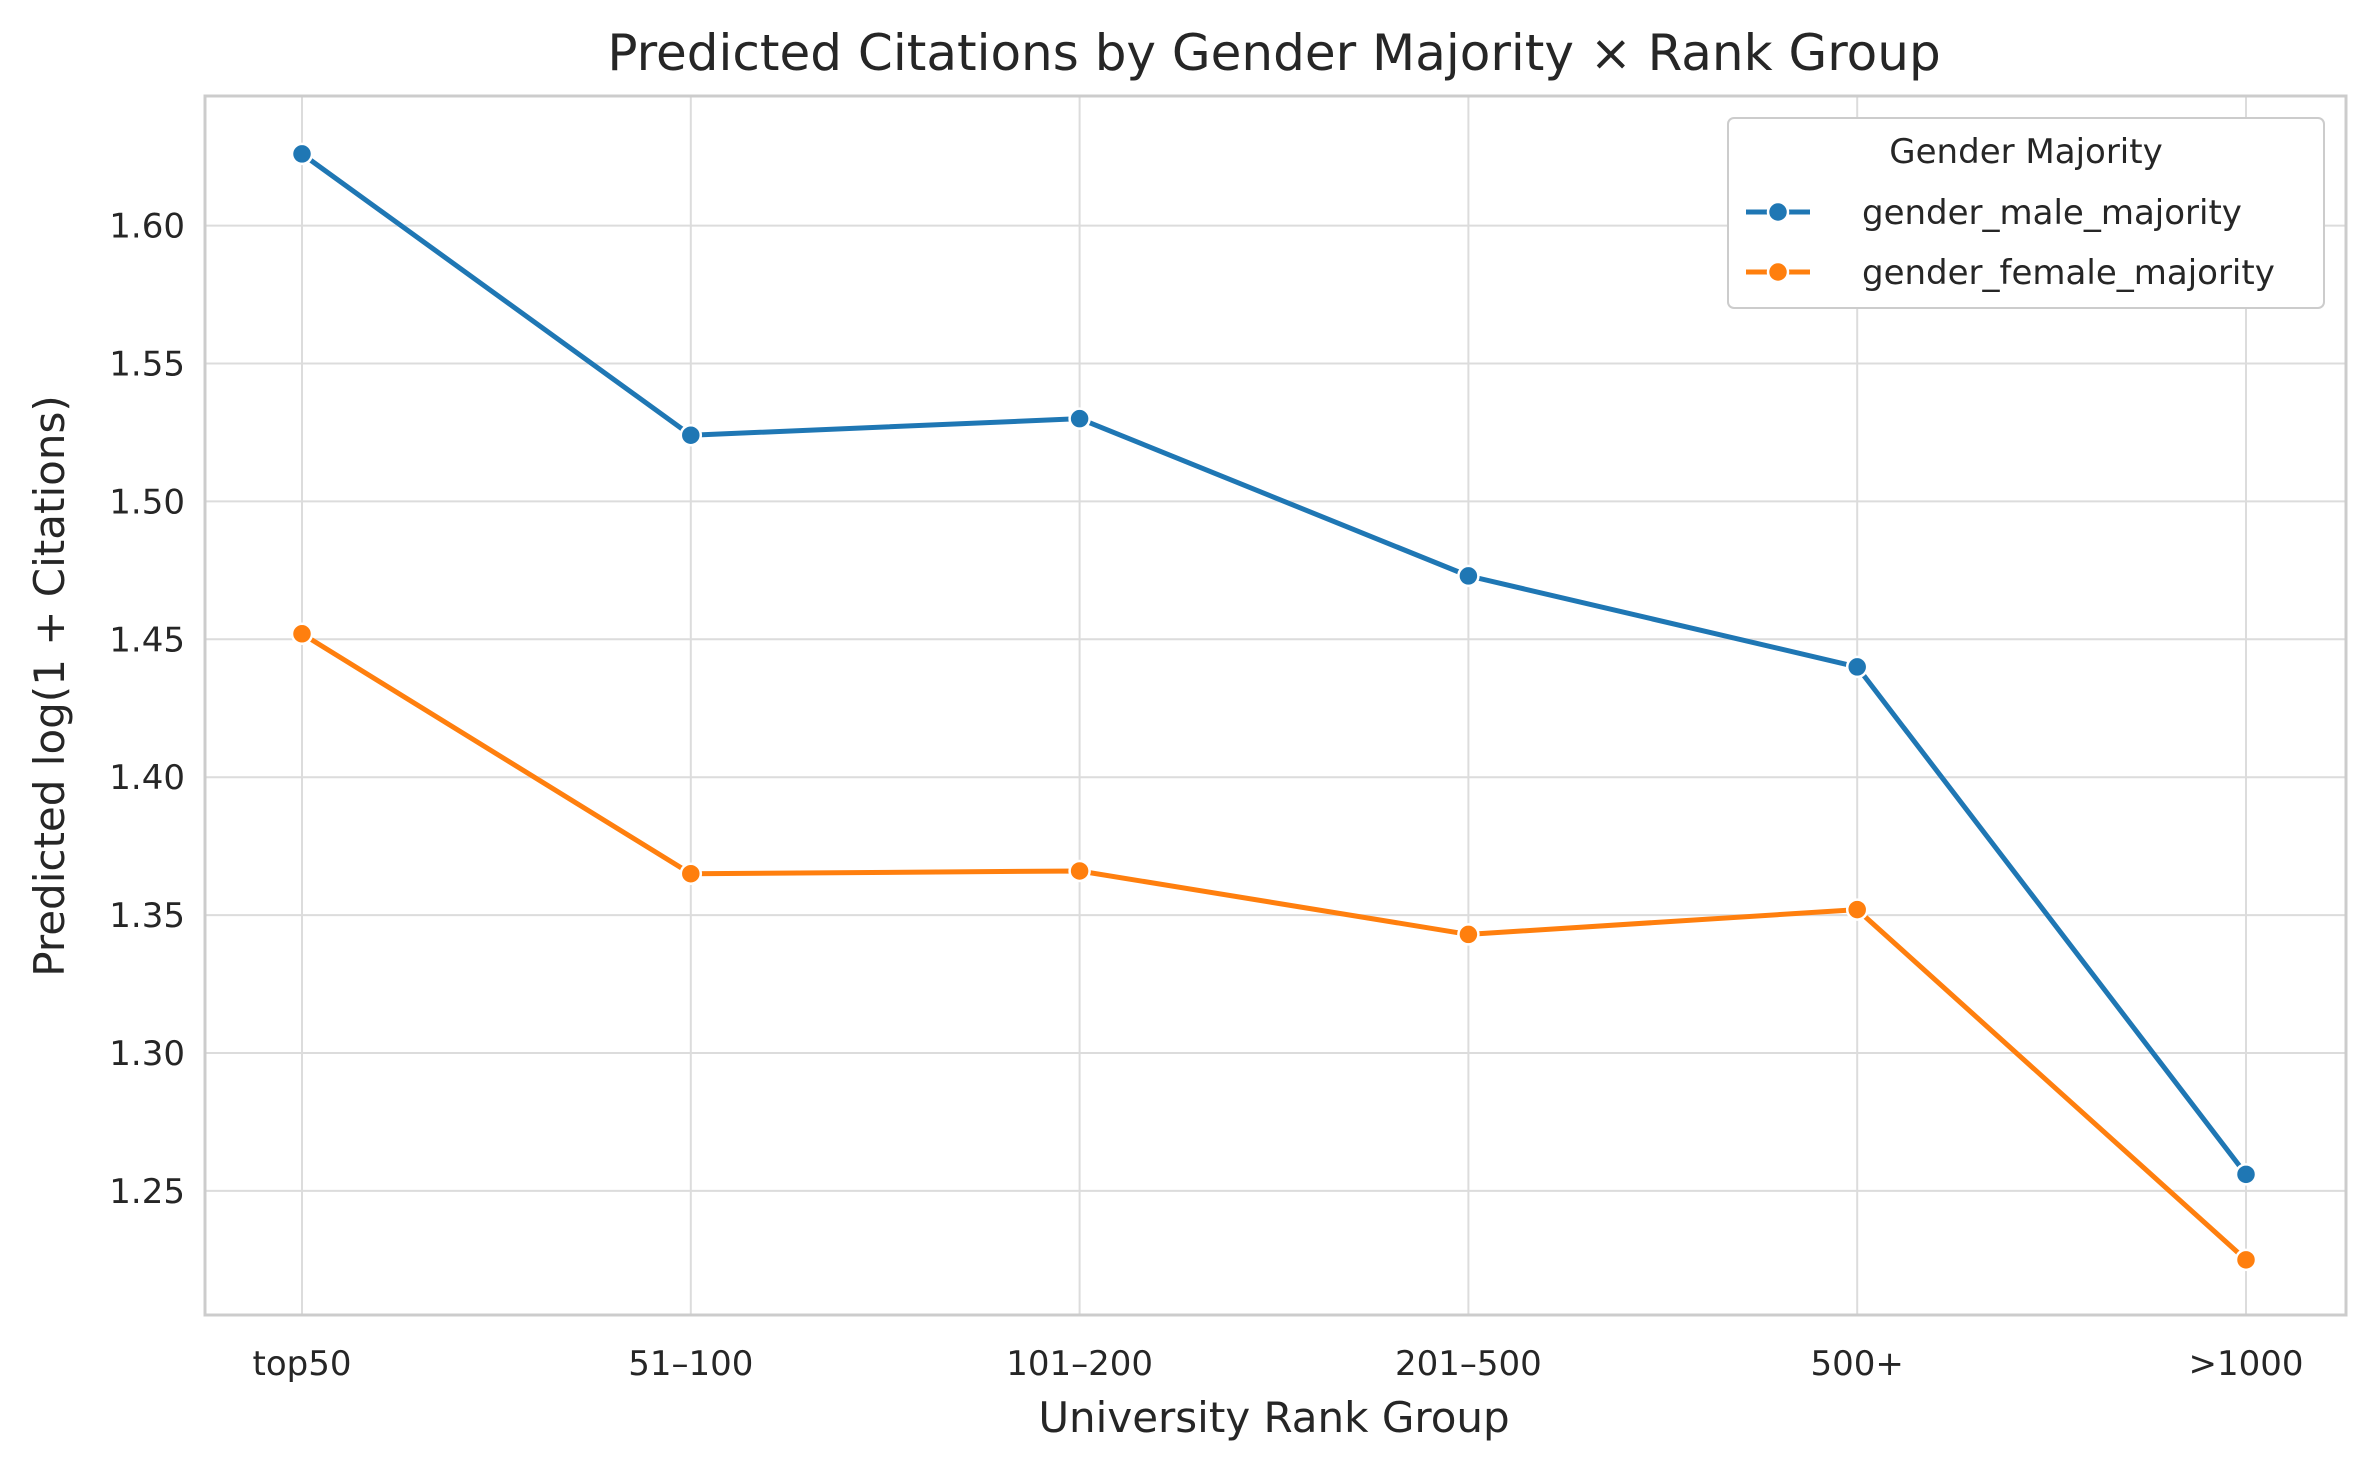 The width and height of the screenshot is (2372, 1473). Describe the element at coordinates (1278, 1364) in the screenshot. I see `x-tick-labels: top50 51–100 101–200 201–500 500+ >1000` at that location.